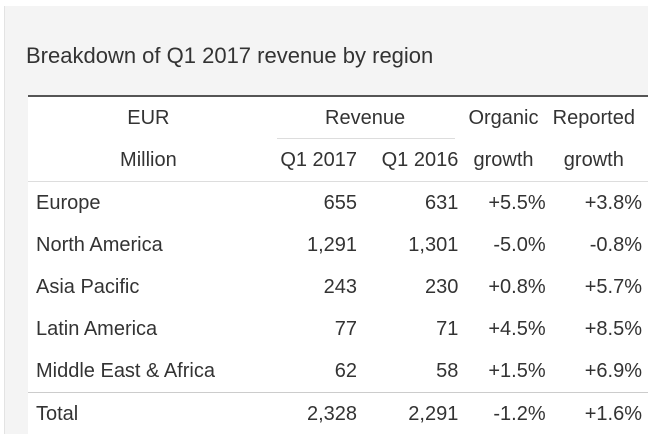 The height and width of the screenshot is (440, 649). I want to click on total-label-cell: Total, so click(57, 414).